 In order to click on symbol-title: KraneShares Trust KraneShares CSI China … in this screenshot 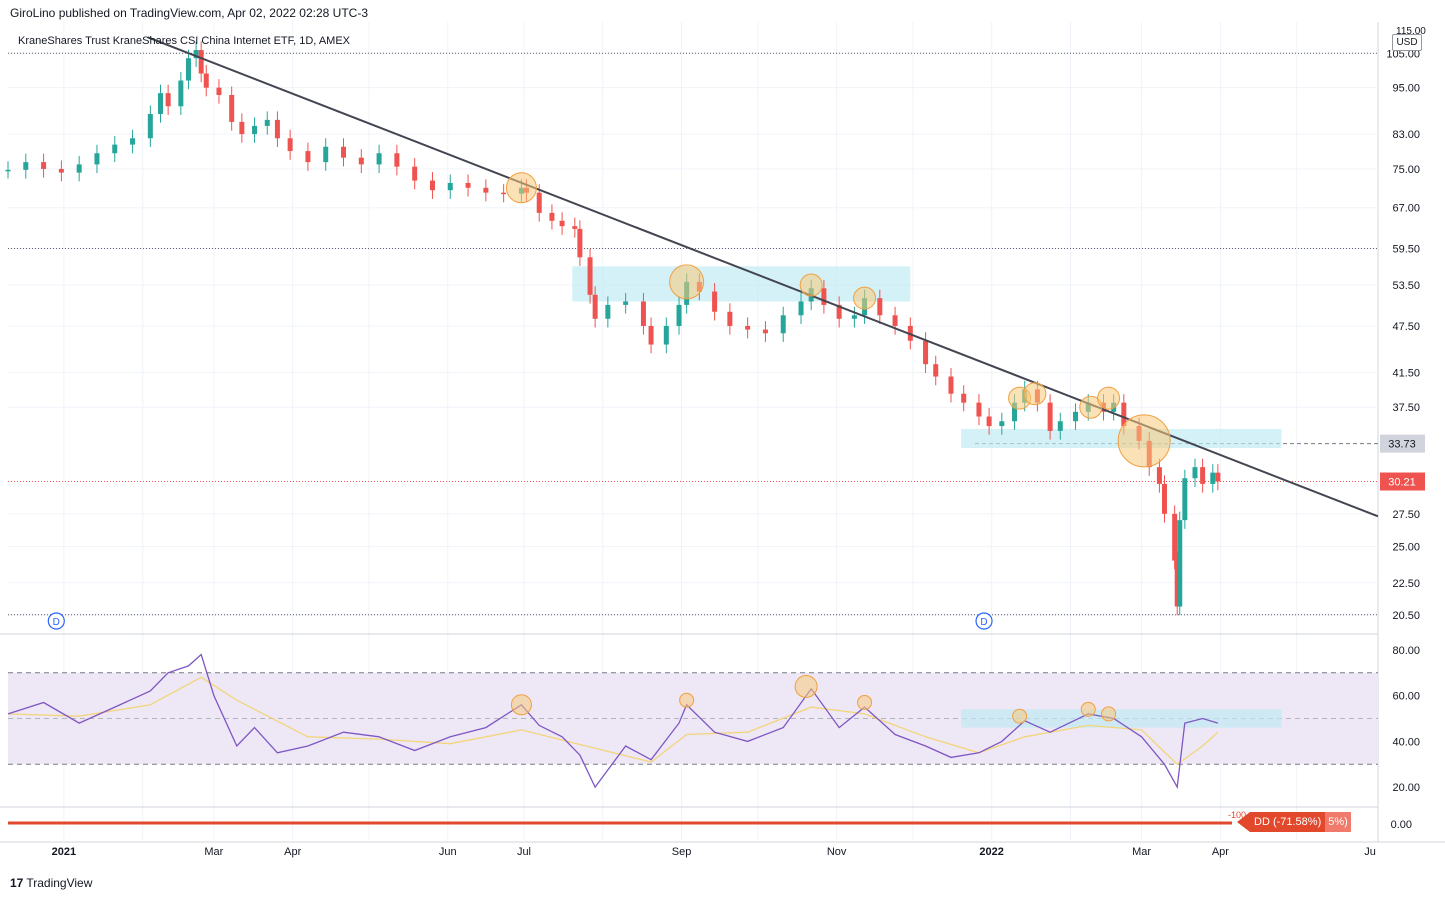, I will do `click(184, 41)`.